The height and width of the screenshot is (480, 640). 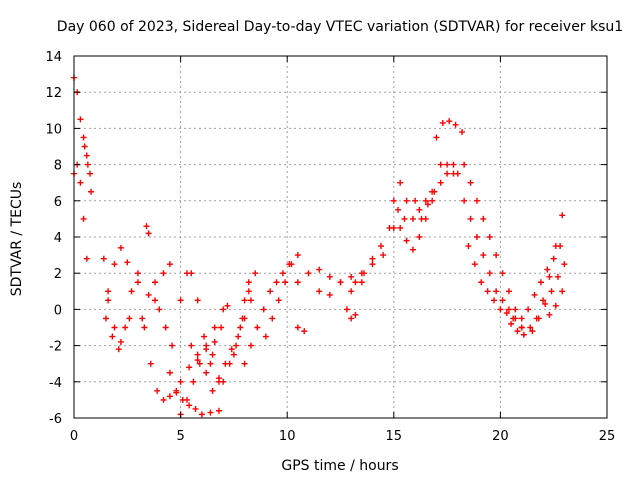 What do you see at coordinates (55, 419) in the screenshot?
I see `y-tick-label: -6` at bounding box center [55, 419].